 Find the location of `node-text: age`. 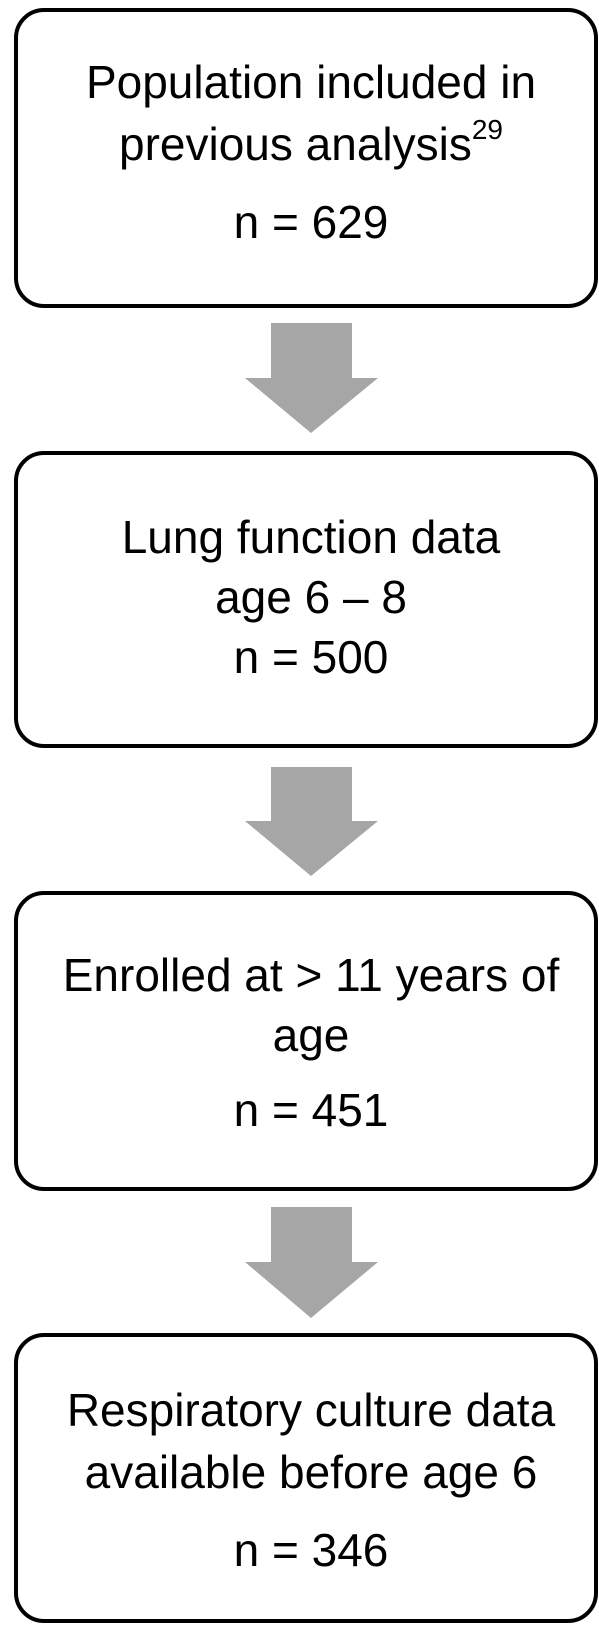

node-text: age is located at coordinates (311, 1035).